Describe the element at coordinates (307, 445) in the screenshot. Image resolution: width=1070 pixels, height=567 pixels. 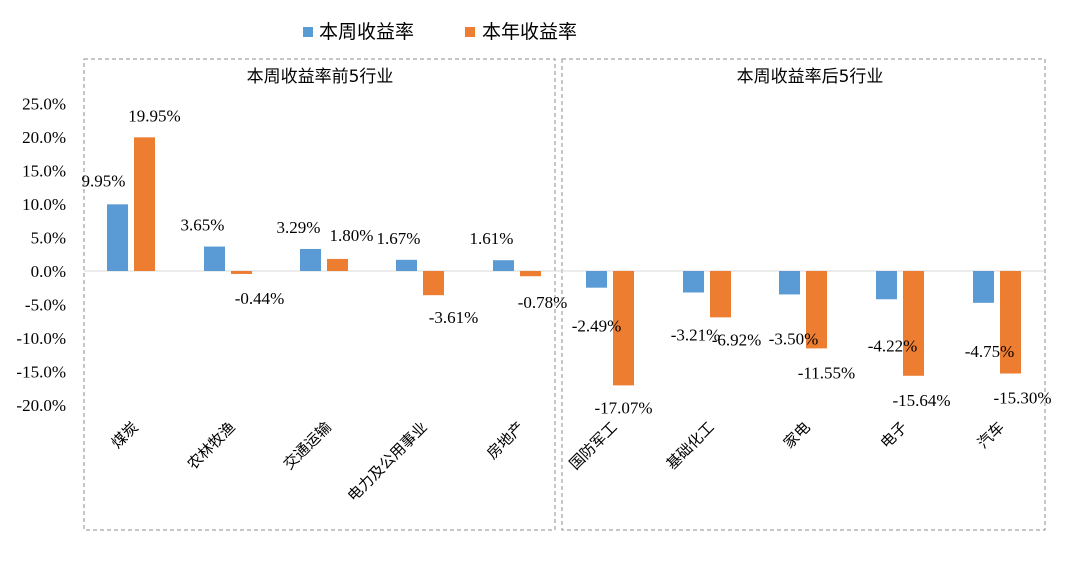
I see `category-label: 交通运输` at that location.